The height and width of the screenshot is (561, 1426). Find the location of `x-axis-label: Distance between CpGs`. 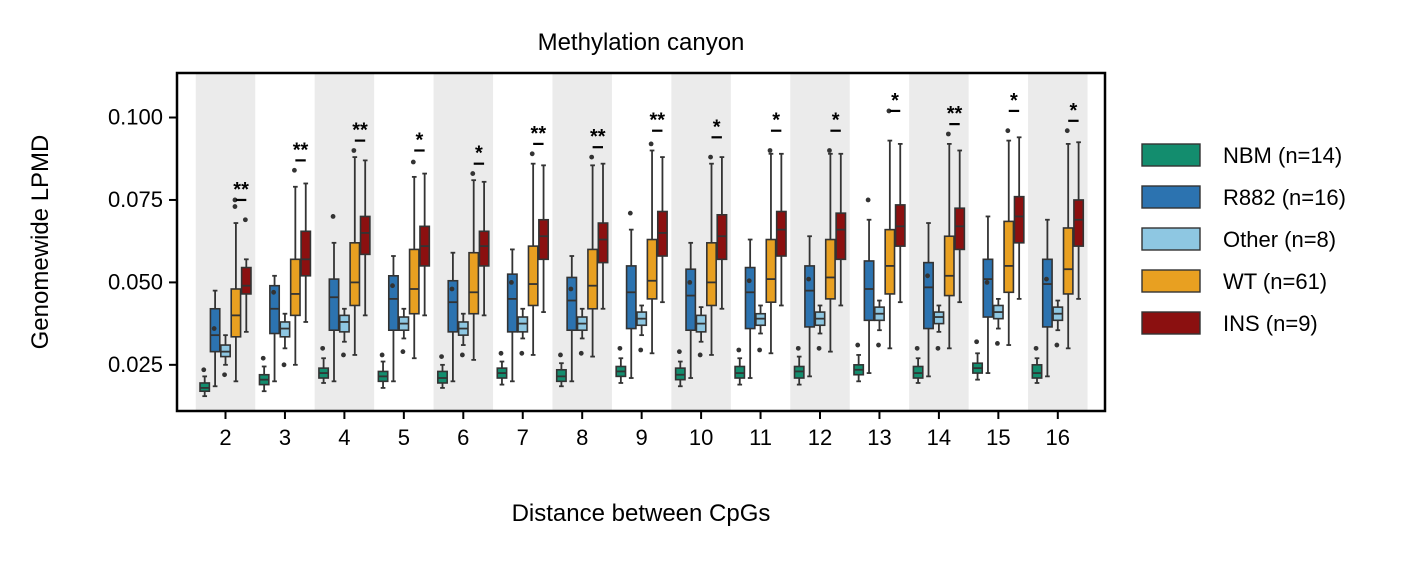

x-axis-label: Distance between CpGs is located at coordinates (641, 513).